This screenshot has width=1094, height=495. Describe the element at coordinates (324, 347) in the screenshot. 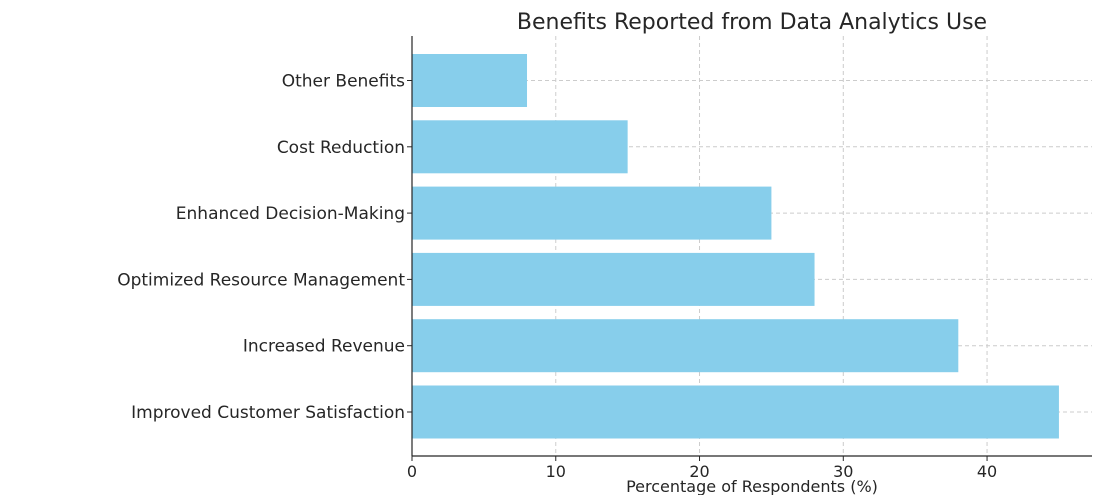

I see `category-label: Increased Revenue` at that location.